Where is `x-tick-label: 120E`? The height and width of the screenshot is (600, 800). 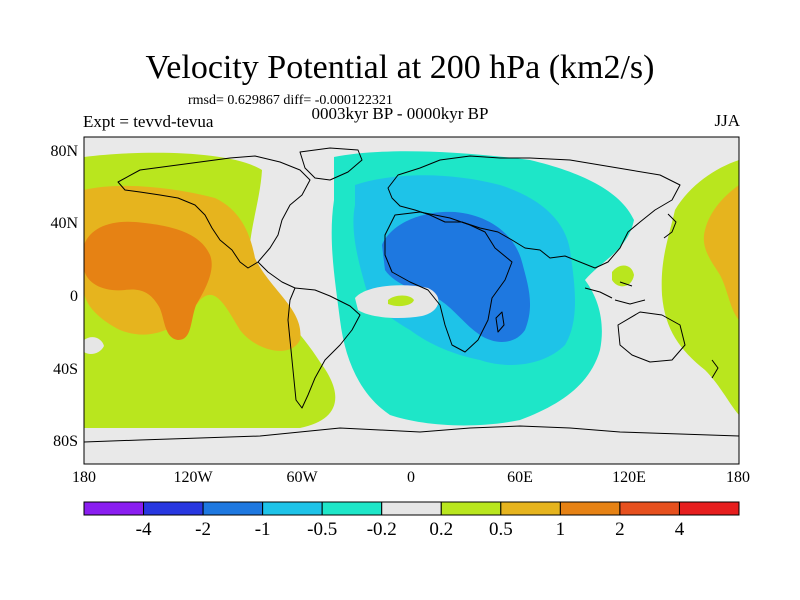 x-tick-label: 120E is located at coordinates (629, 477).